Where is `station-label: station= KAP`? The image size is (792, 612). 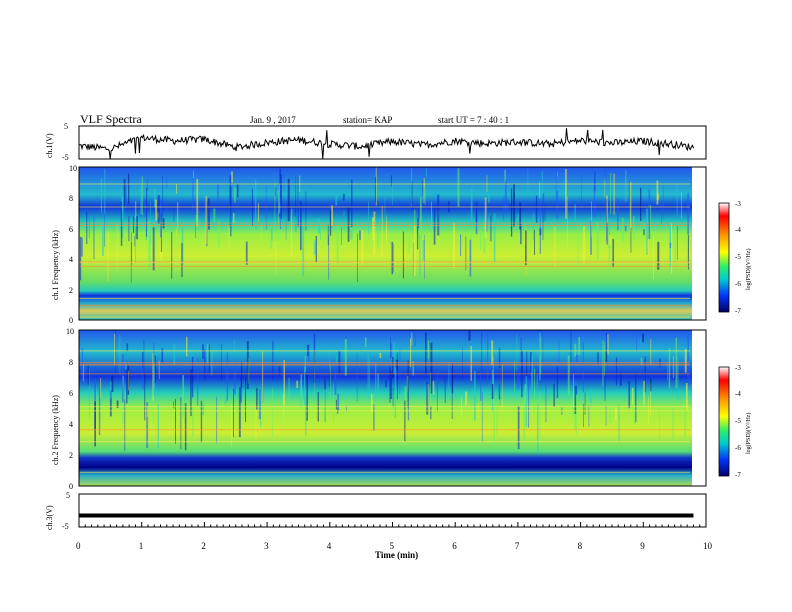
station-label: station= KAP is located at coordinates (367, 120).